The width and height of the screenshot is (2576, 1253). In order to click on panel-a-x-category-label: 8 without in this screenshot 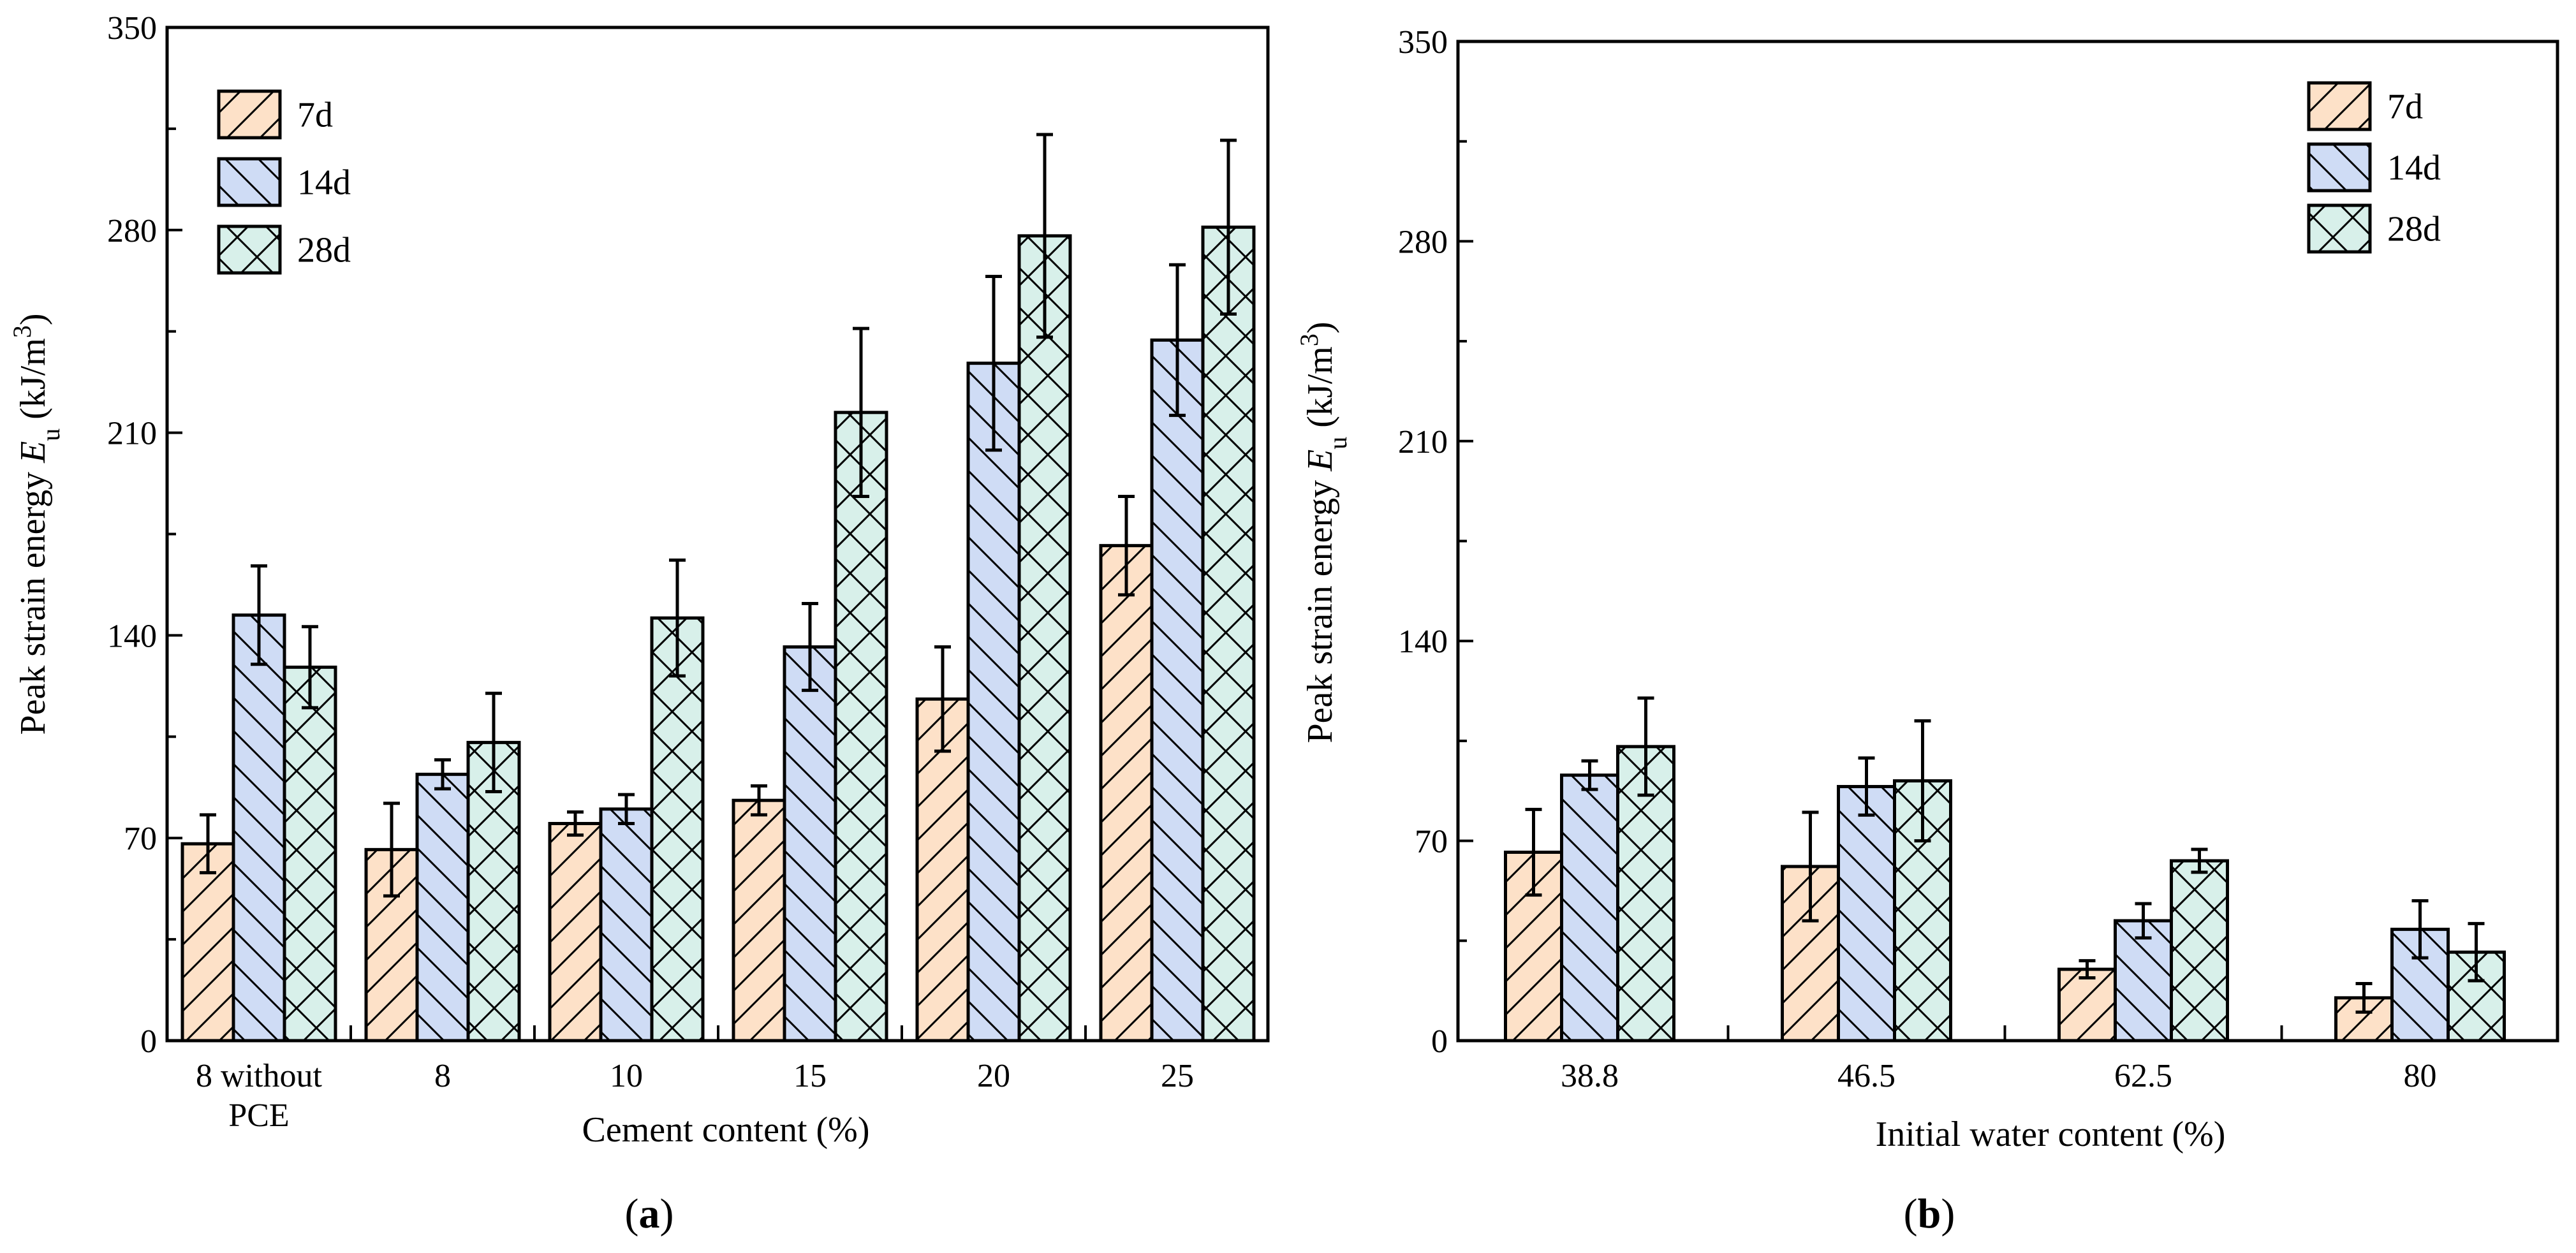, I will do `click(259, 1076)`.